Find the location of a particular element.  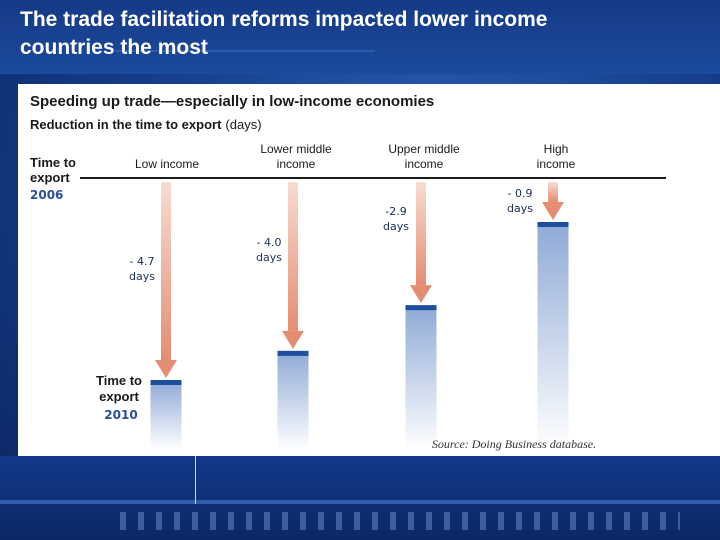

end-label: Time to export is located at coordinates (119, 388).